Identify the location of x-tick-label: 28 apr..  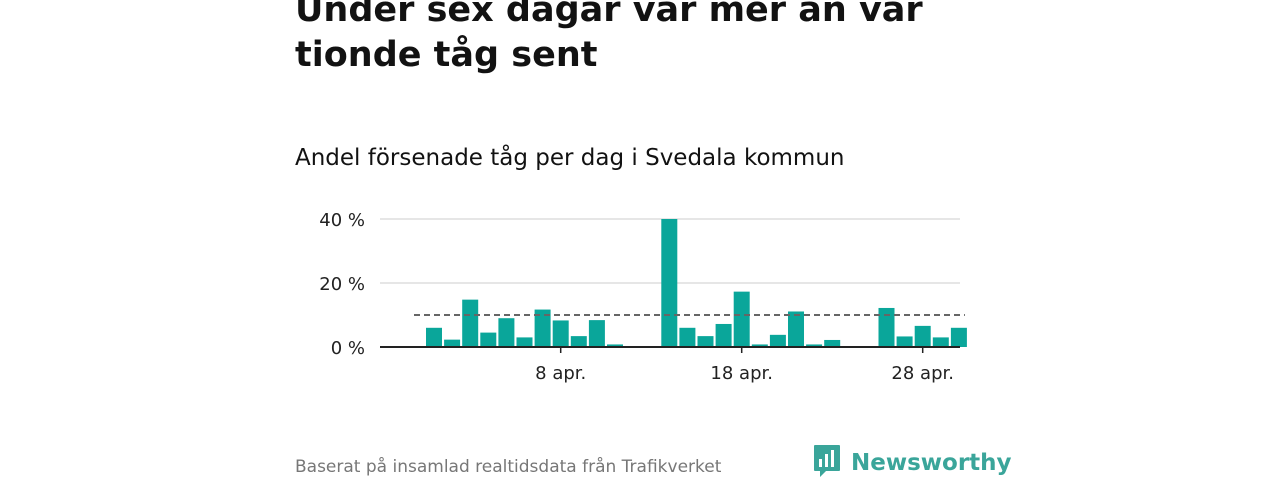
(922, 373).